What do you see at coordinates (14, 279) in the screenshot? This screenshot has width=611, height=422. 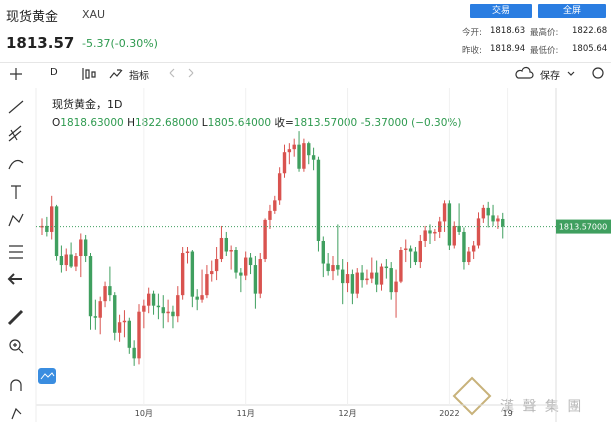 I see `back-icon` at bounding box center [14, 279].